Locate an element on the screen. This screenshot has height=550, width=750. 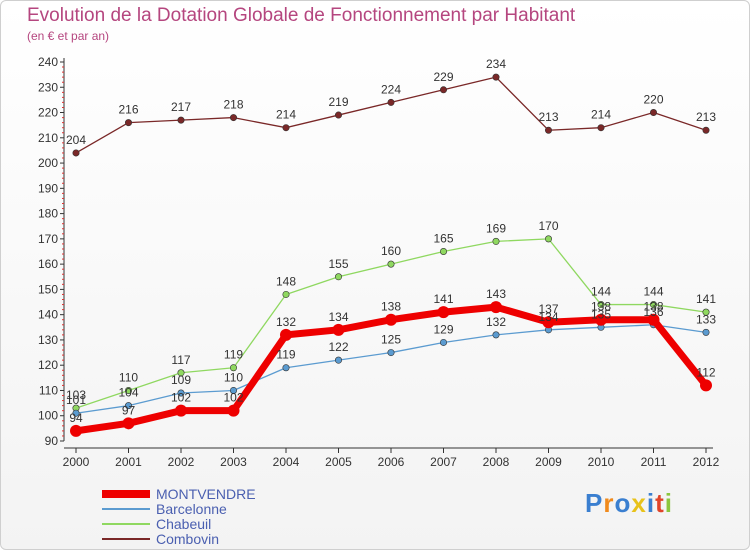
series-barcelonne is located at coordinates (391, 369).